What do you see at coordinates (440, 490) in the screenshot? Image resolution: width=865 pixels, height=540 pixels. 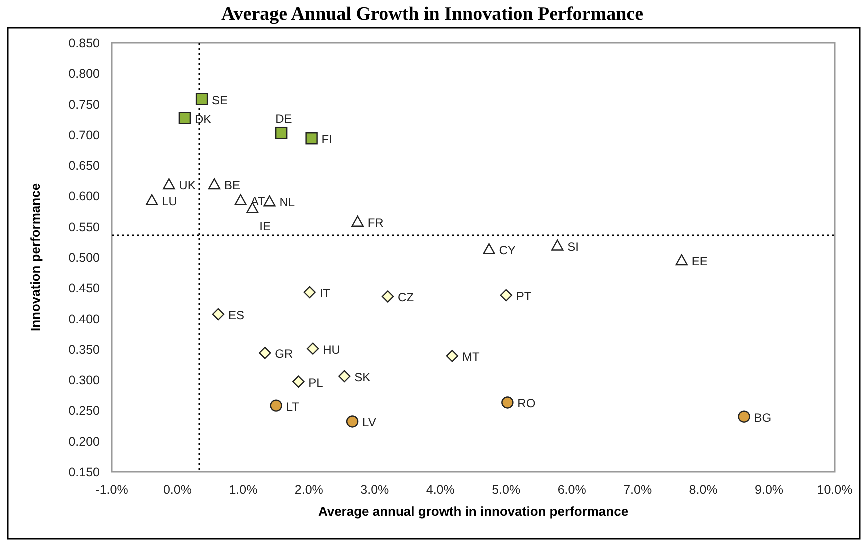 I see `x-tick-label: 4.0%` at bounding box center [440, 490].